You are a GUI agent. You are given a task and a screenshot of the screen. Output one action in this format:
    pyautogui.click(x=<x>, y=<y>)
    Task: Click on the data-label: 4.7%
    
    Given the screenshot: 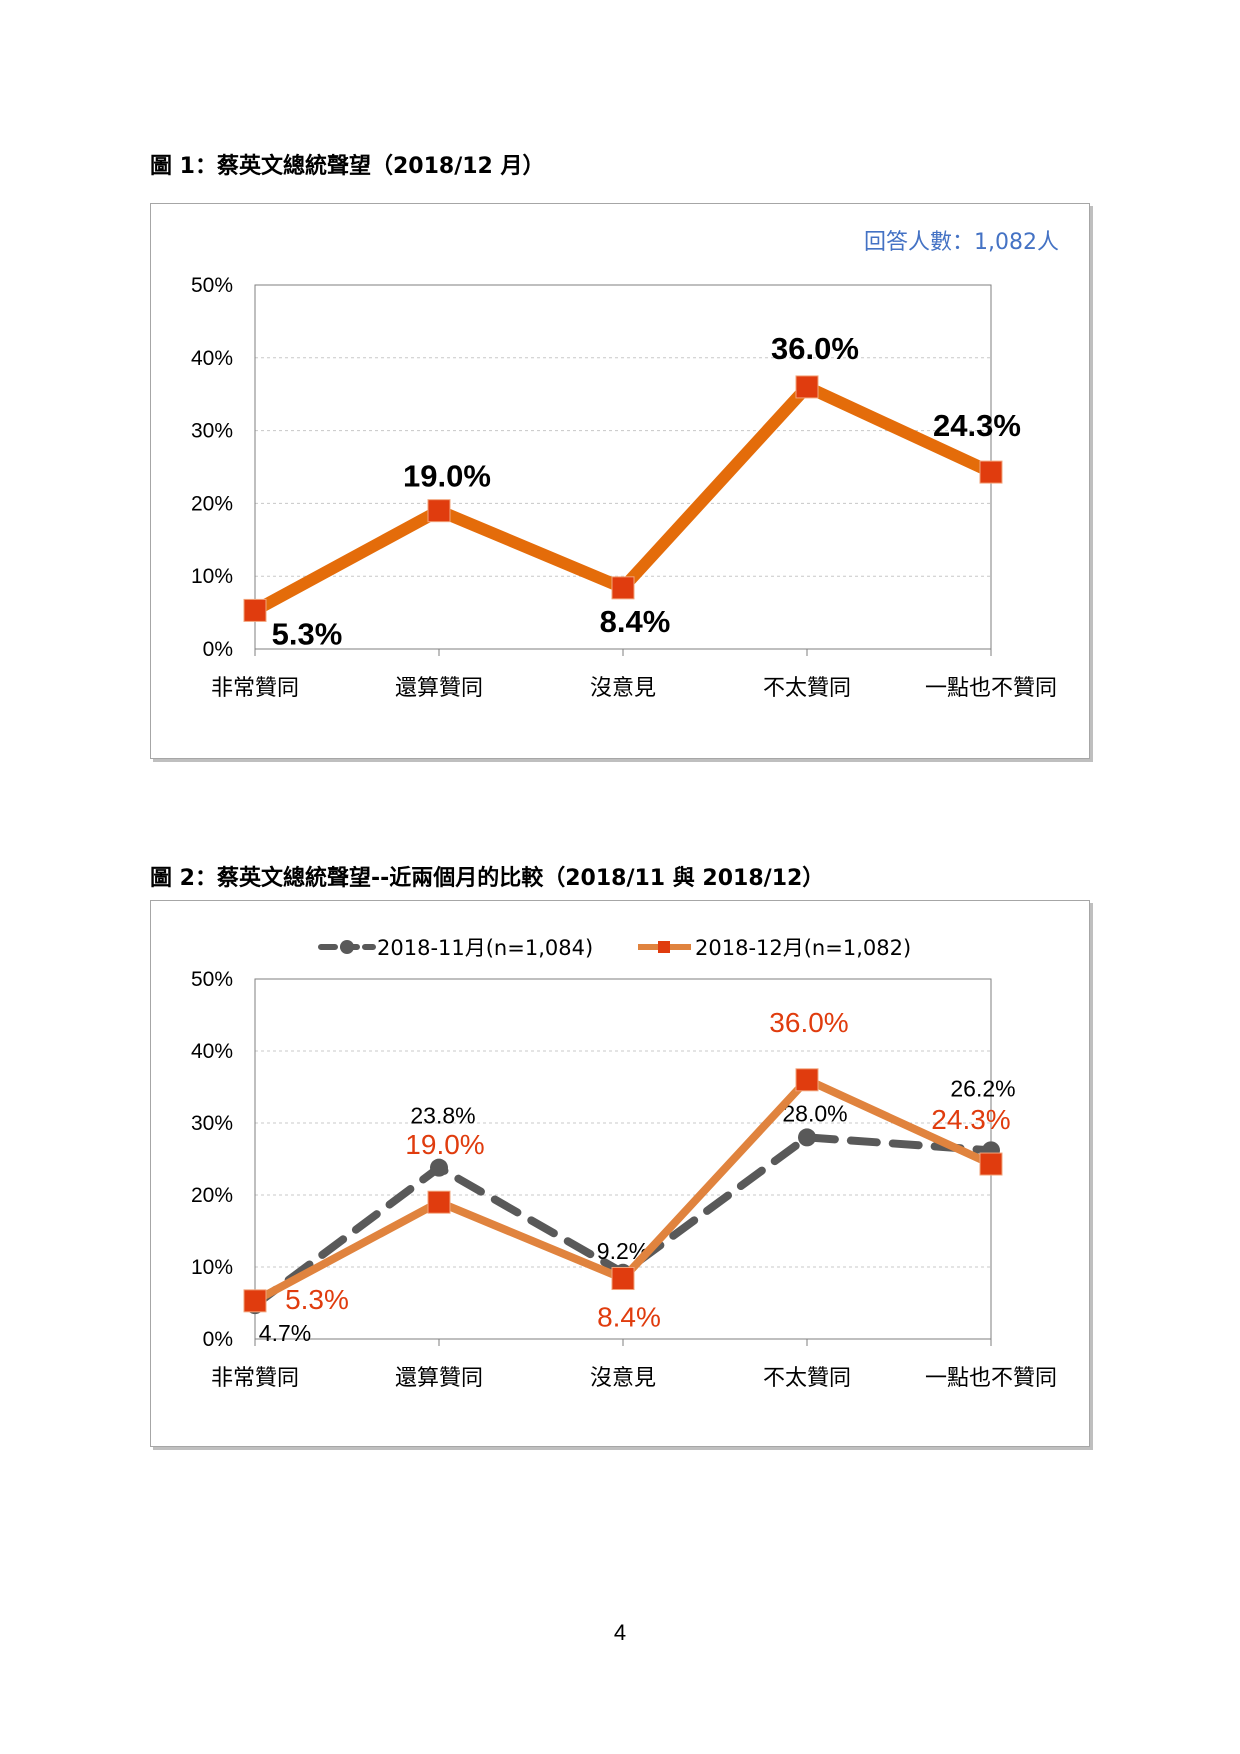 What is the action you would take?
    pyautogui.click(x=285, y=1333)
    